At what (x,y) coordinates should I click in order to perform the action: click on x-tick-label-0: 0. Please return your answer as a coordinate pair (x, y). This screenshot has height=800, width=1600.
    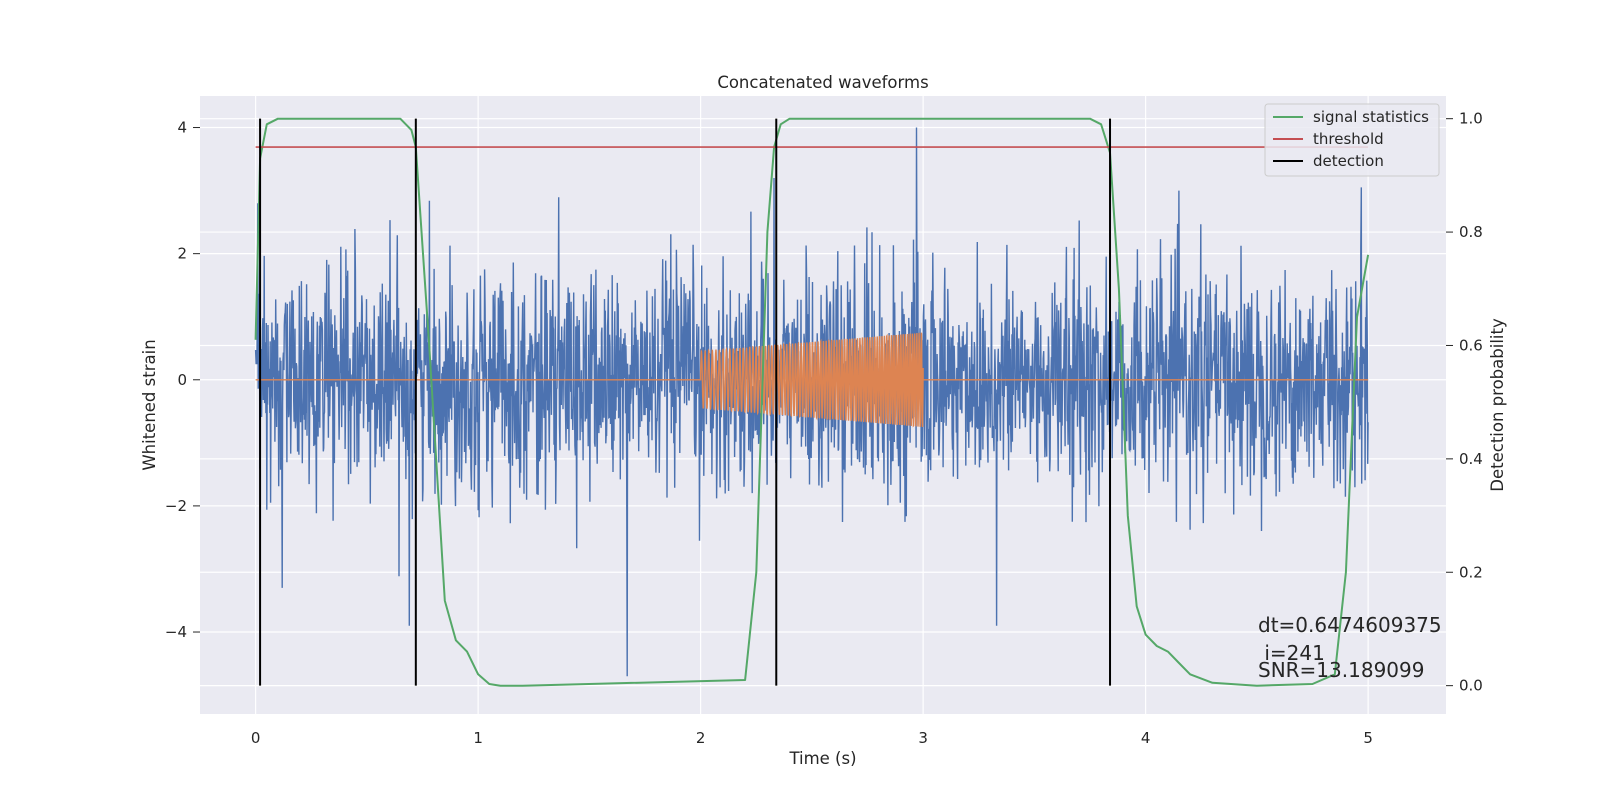
    Looking at the image, I should click on (256, 738).